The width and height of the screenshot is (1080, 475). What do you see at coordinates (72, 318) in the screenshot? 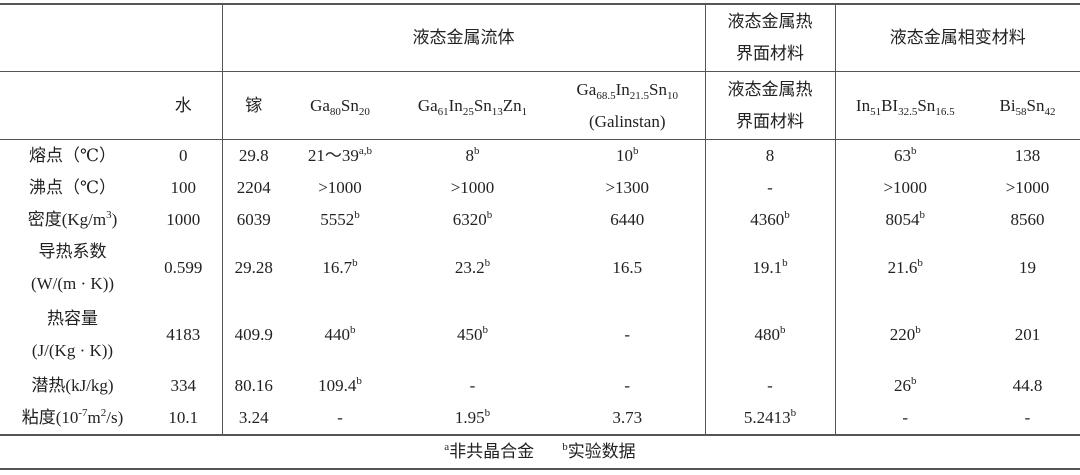
I see `row-label-text: 热容量` at bounding box center [72, 318].